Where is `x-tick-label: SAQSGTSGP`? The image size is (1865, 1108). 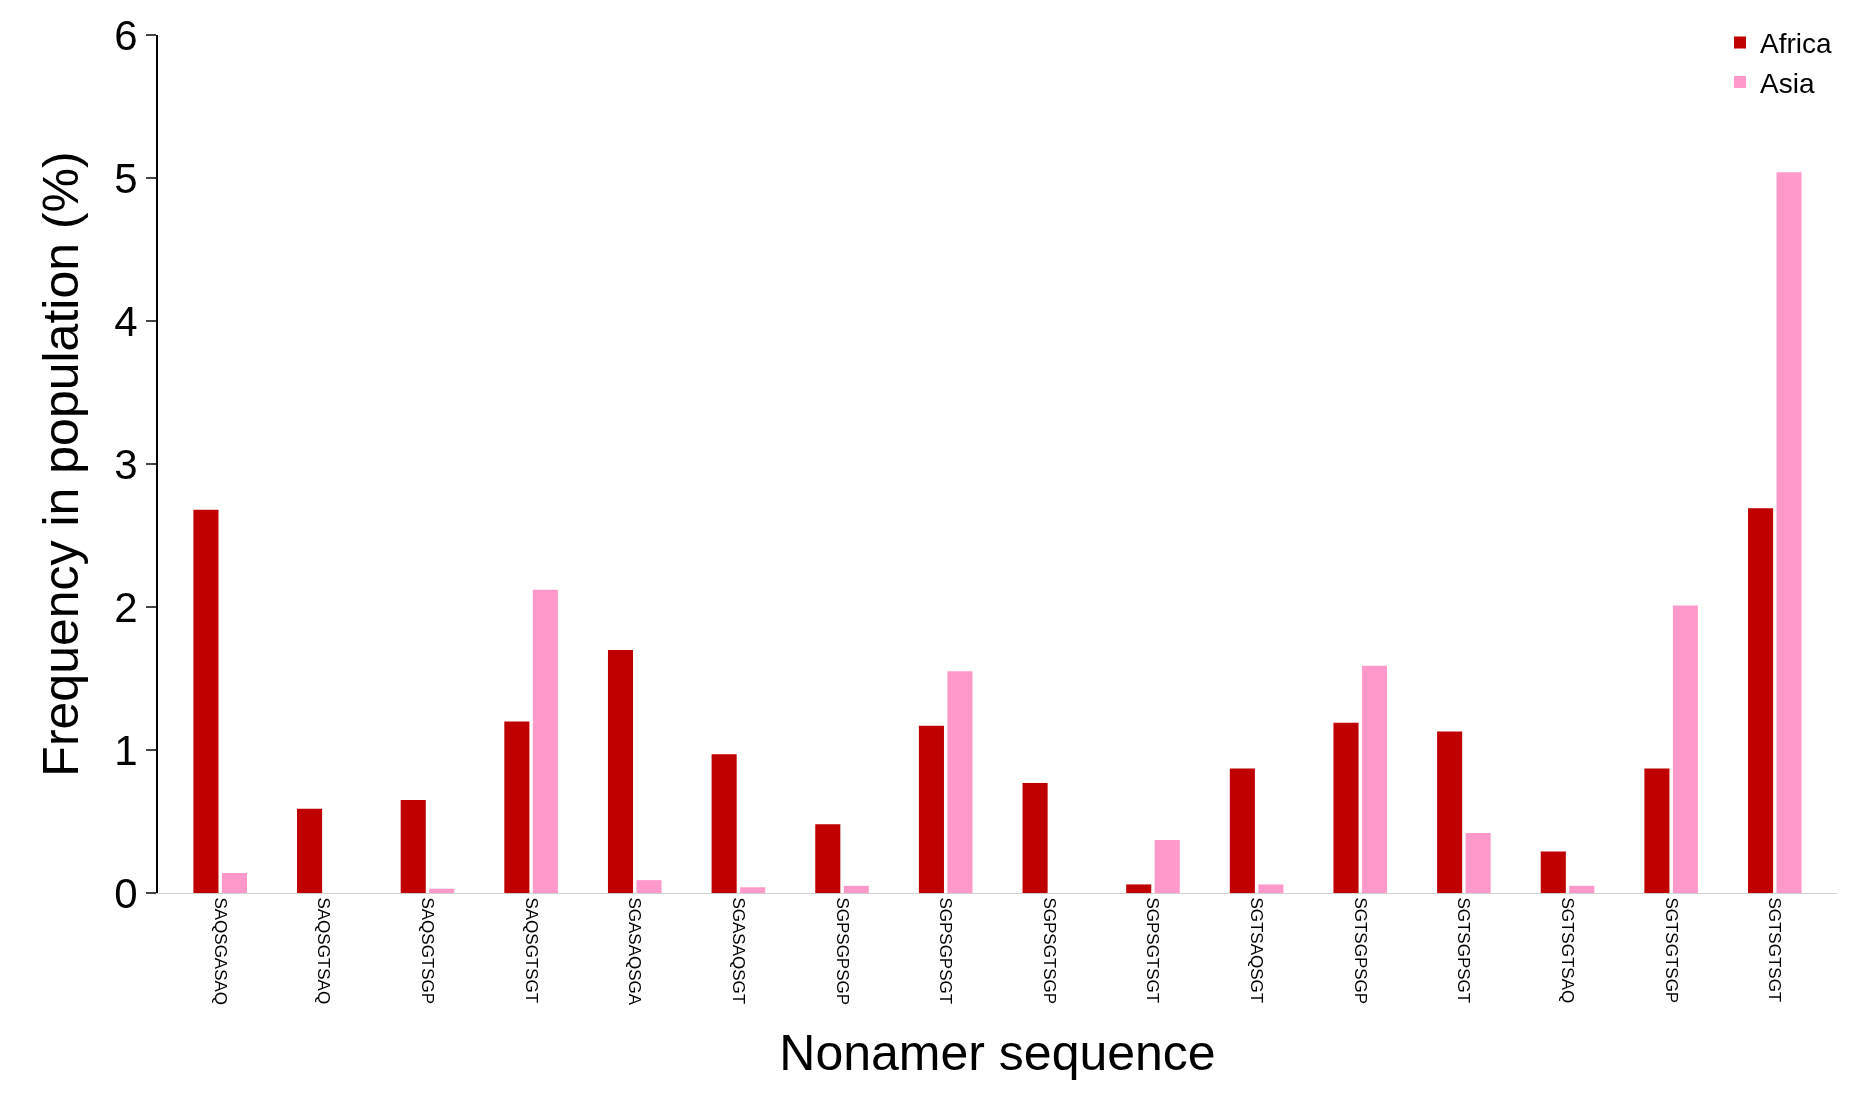 x-tick-label: SAQSGTSGP is located at coordinates (427, 951).